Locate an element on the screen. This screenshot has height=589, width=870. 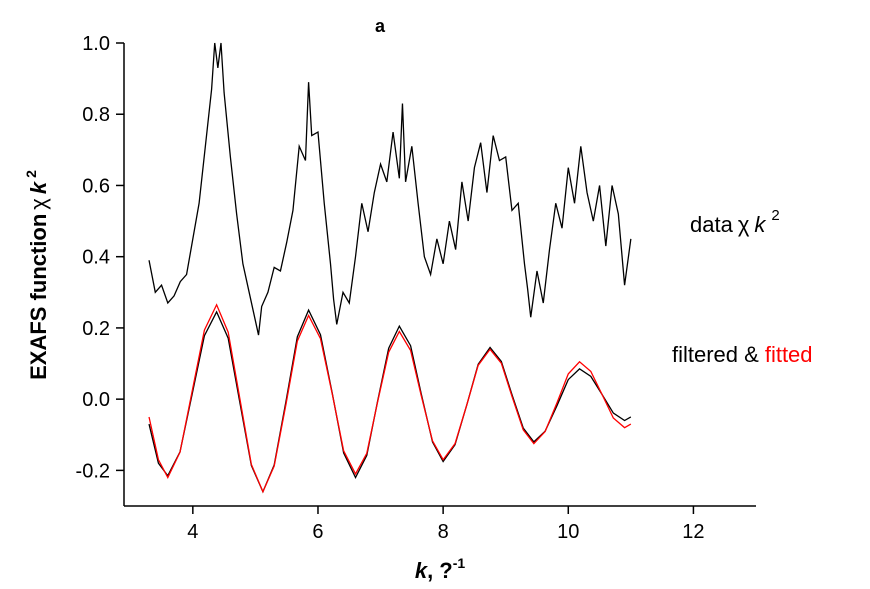
y-label-sup: 2 is located at coordinates (31, 174).